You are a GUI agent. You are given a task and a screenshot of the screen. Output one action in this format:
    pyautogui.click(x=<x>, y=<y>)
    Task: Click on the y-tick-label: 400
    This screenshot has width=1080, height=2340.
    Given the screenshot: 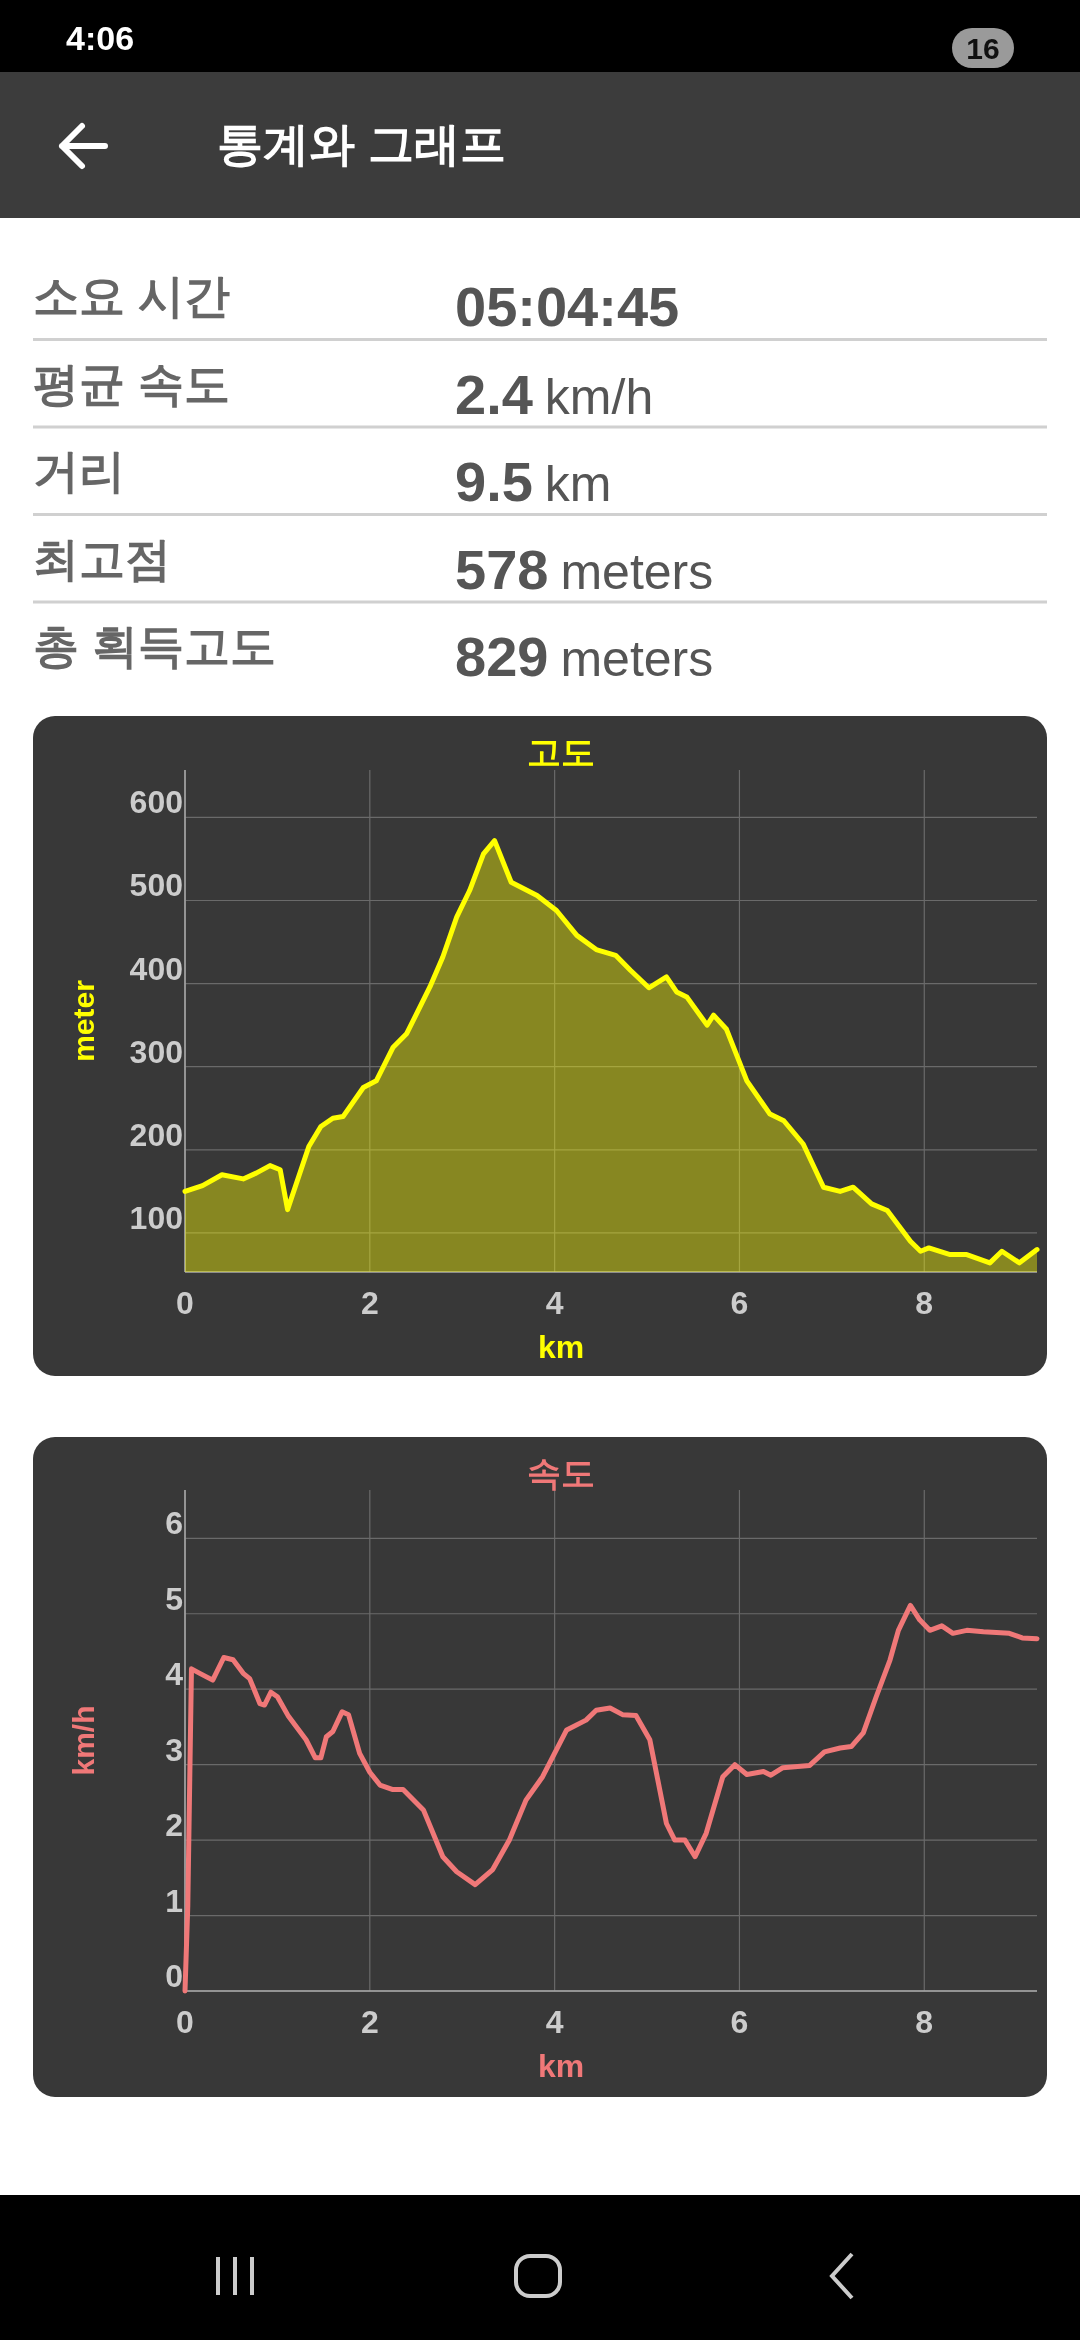 What is the action you would take?
    pyautogui.click(x=156, y=968)
    